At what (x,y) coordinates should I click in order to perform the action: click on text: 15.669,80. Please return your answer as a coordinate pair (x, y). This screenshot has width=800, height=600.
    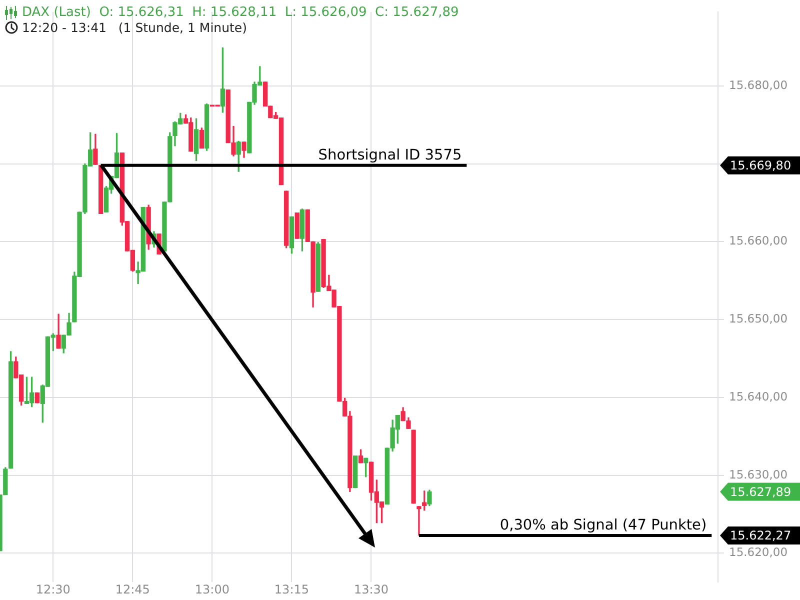
    Looking at the image, I should click on (761, 165).